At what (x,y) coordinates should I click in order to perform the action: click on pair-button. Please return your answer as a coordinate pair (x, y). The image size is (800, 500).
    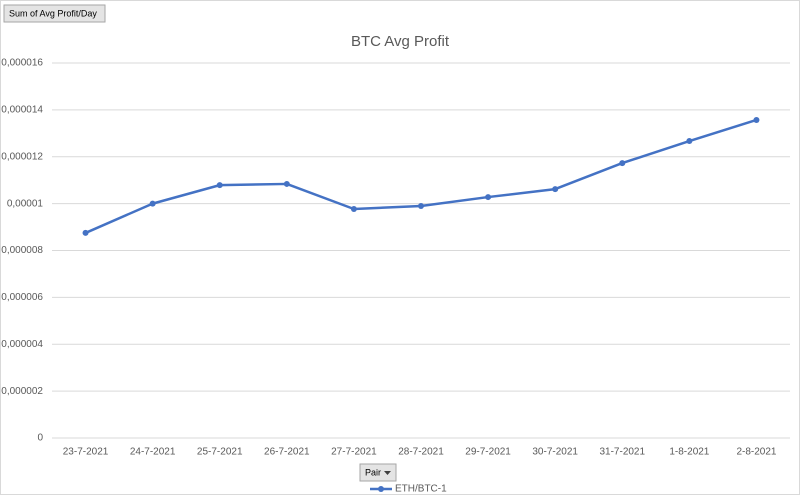
    Looking at the image, I should click on (378, 472).